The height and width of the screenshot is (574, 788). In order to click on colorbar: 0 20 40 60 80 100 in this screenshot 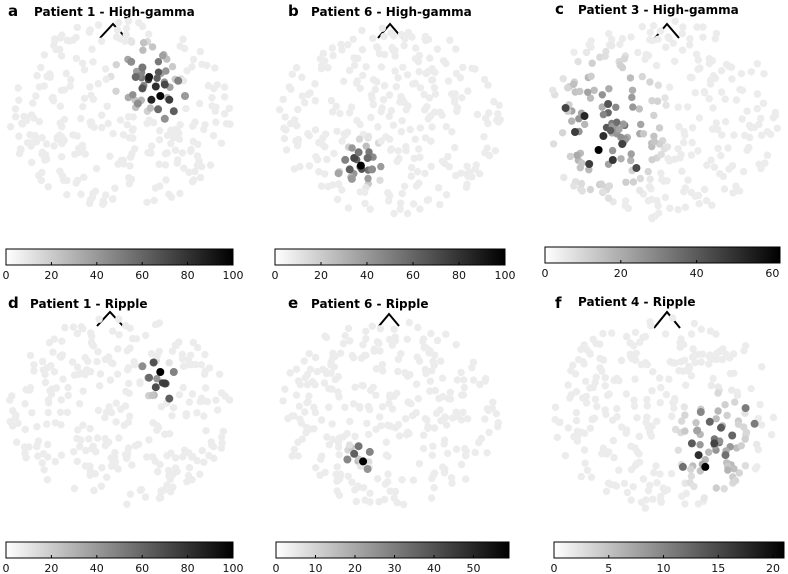, I will do `click(394, 265)`.